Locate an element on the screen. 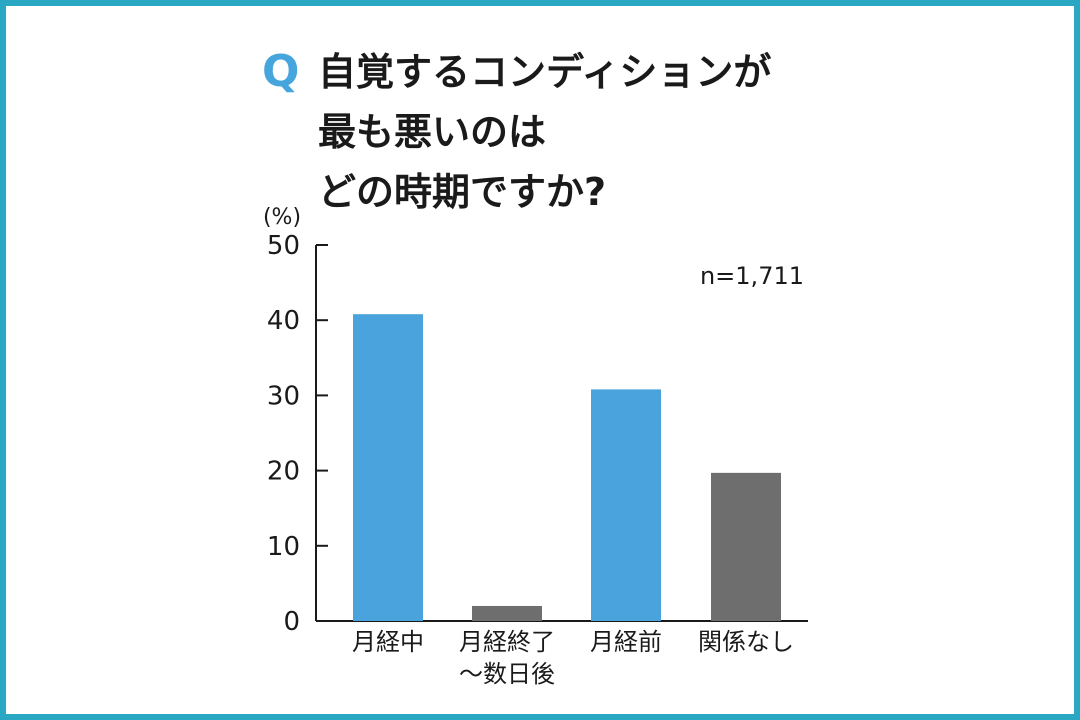 Image resolution: width=1080 pixels, height=720 pixels. y-tick-label: 0 is located at coordinates (291, 622).